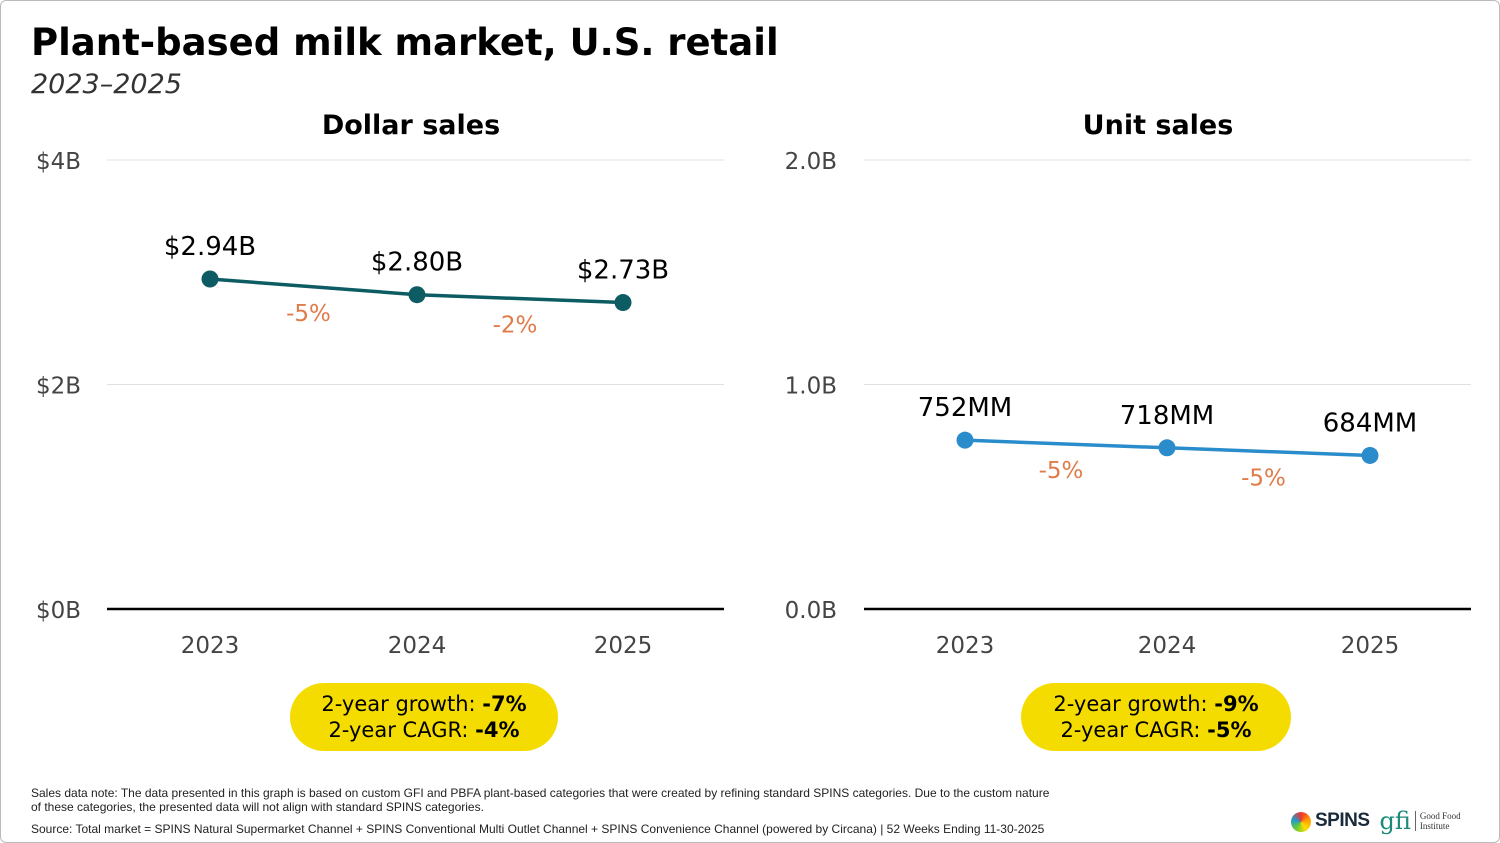  I want to click on data-label: 684MM, so click(1370, 423).